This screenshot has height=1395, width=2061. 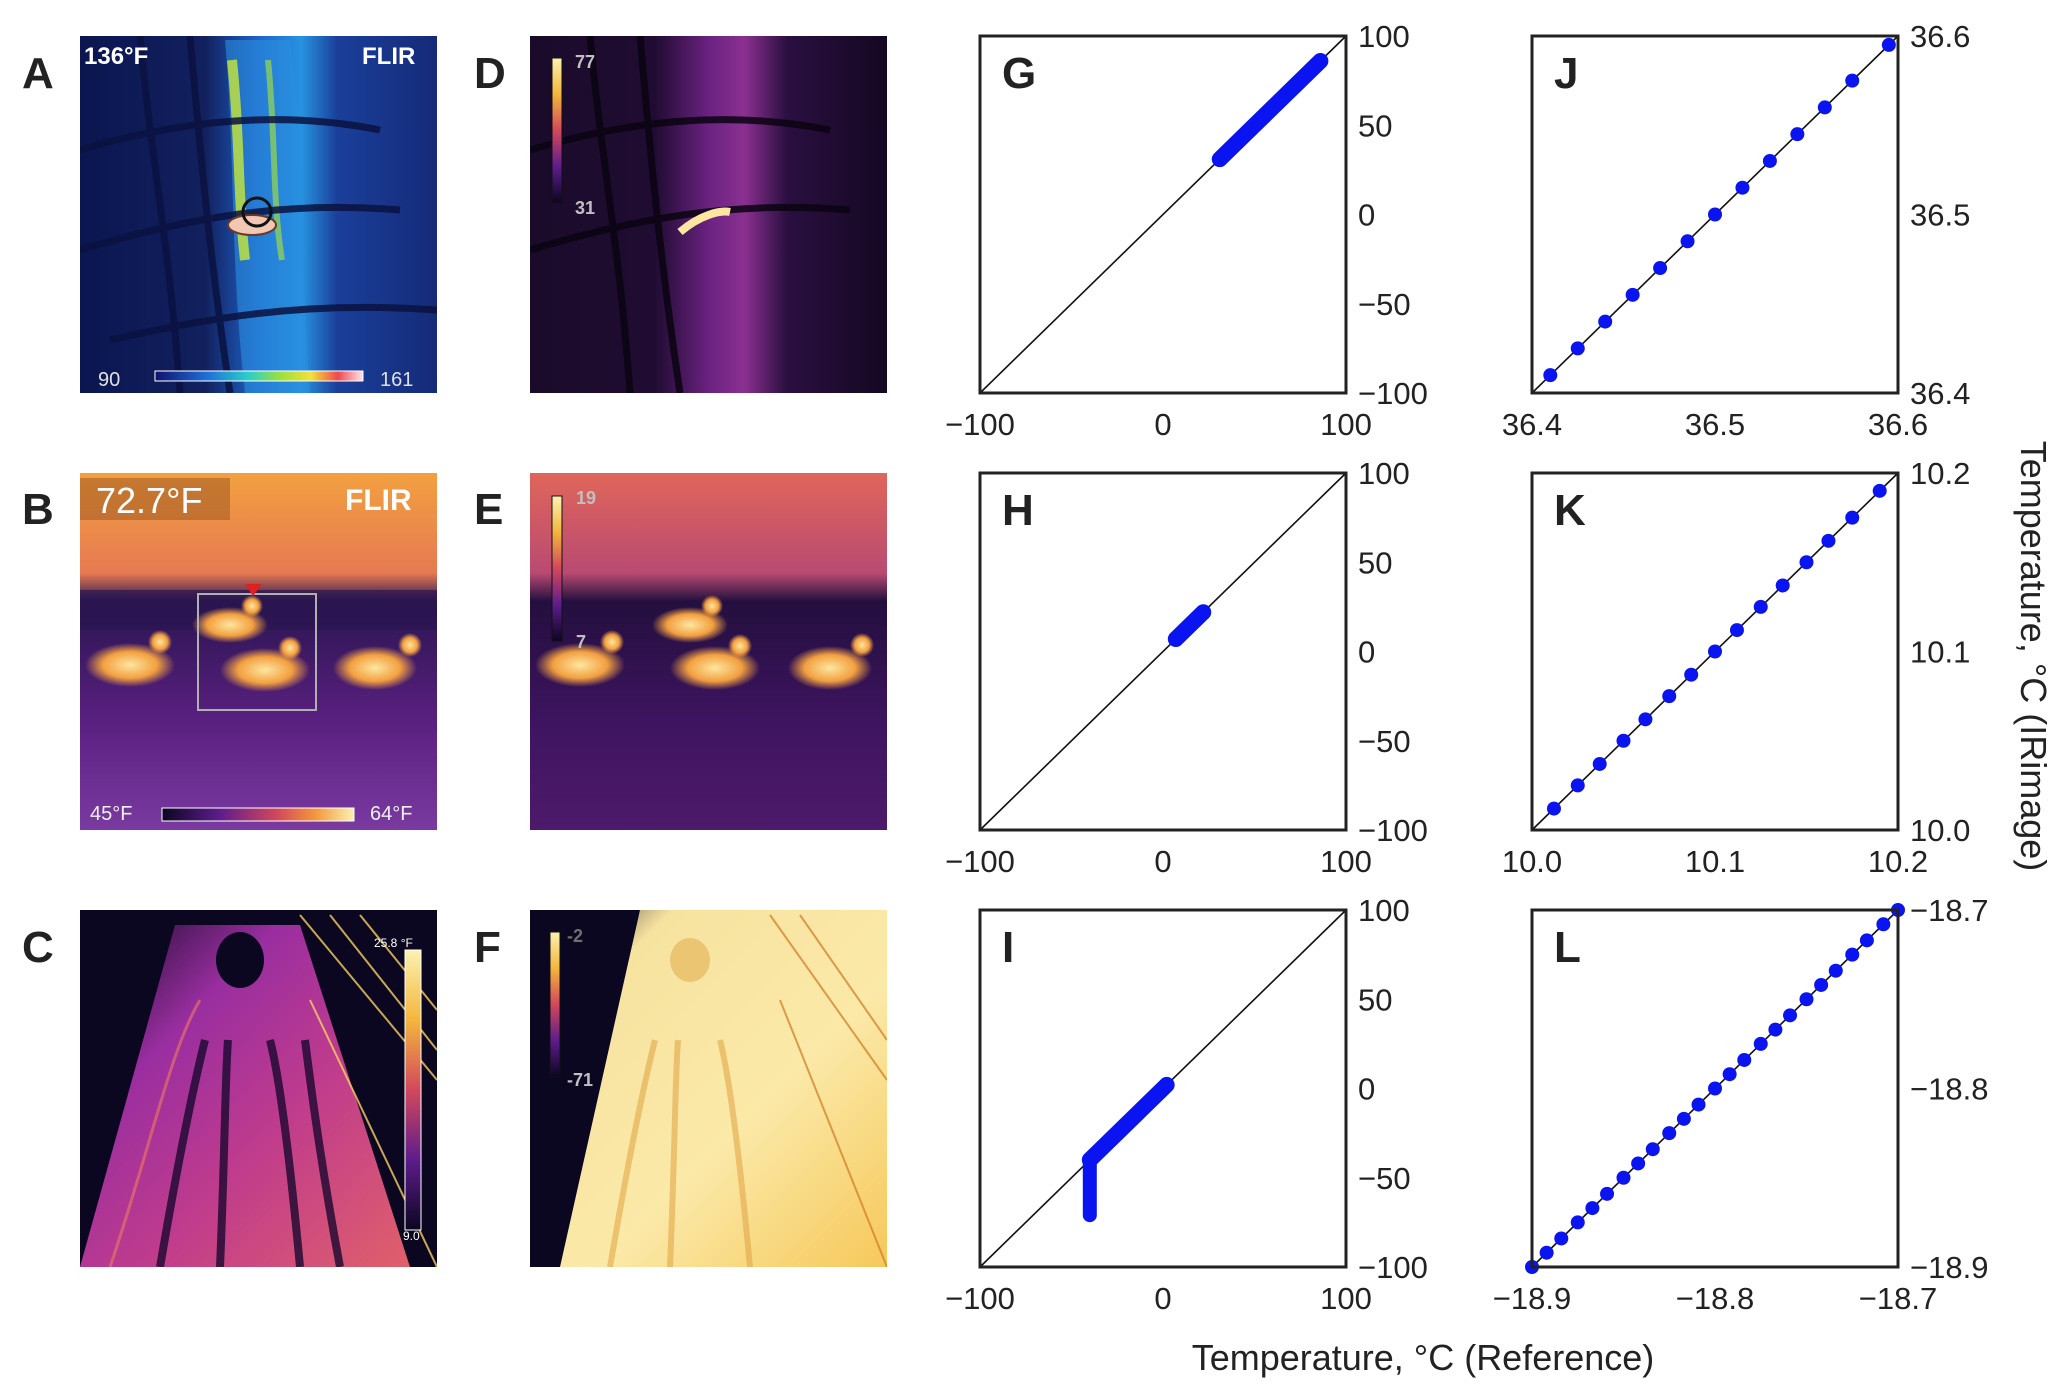 I want to click on scale-min-e: 7, so click(x=581, y=642).